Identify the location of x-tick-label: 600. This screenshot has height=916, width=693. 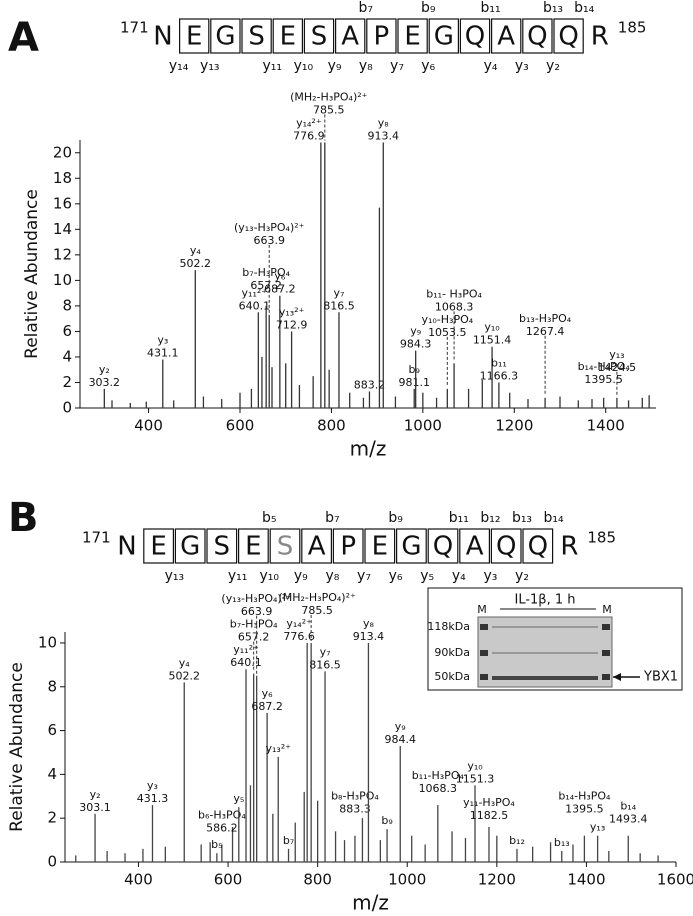
(240, 426).